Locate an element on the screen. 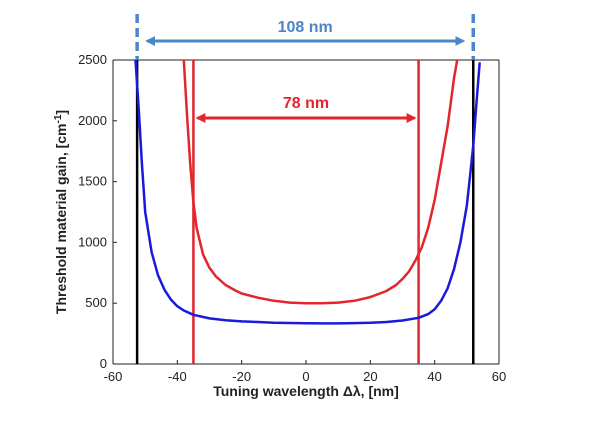 This screenshot has height=421, width=593. y-tick-label: 1500 is located at coordinates (92, 181).